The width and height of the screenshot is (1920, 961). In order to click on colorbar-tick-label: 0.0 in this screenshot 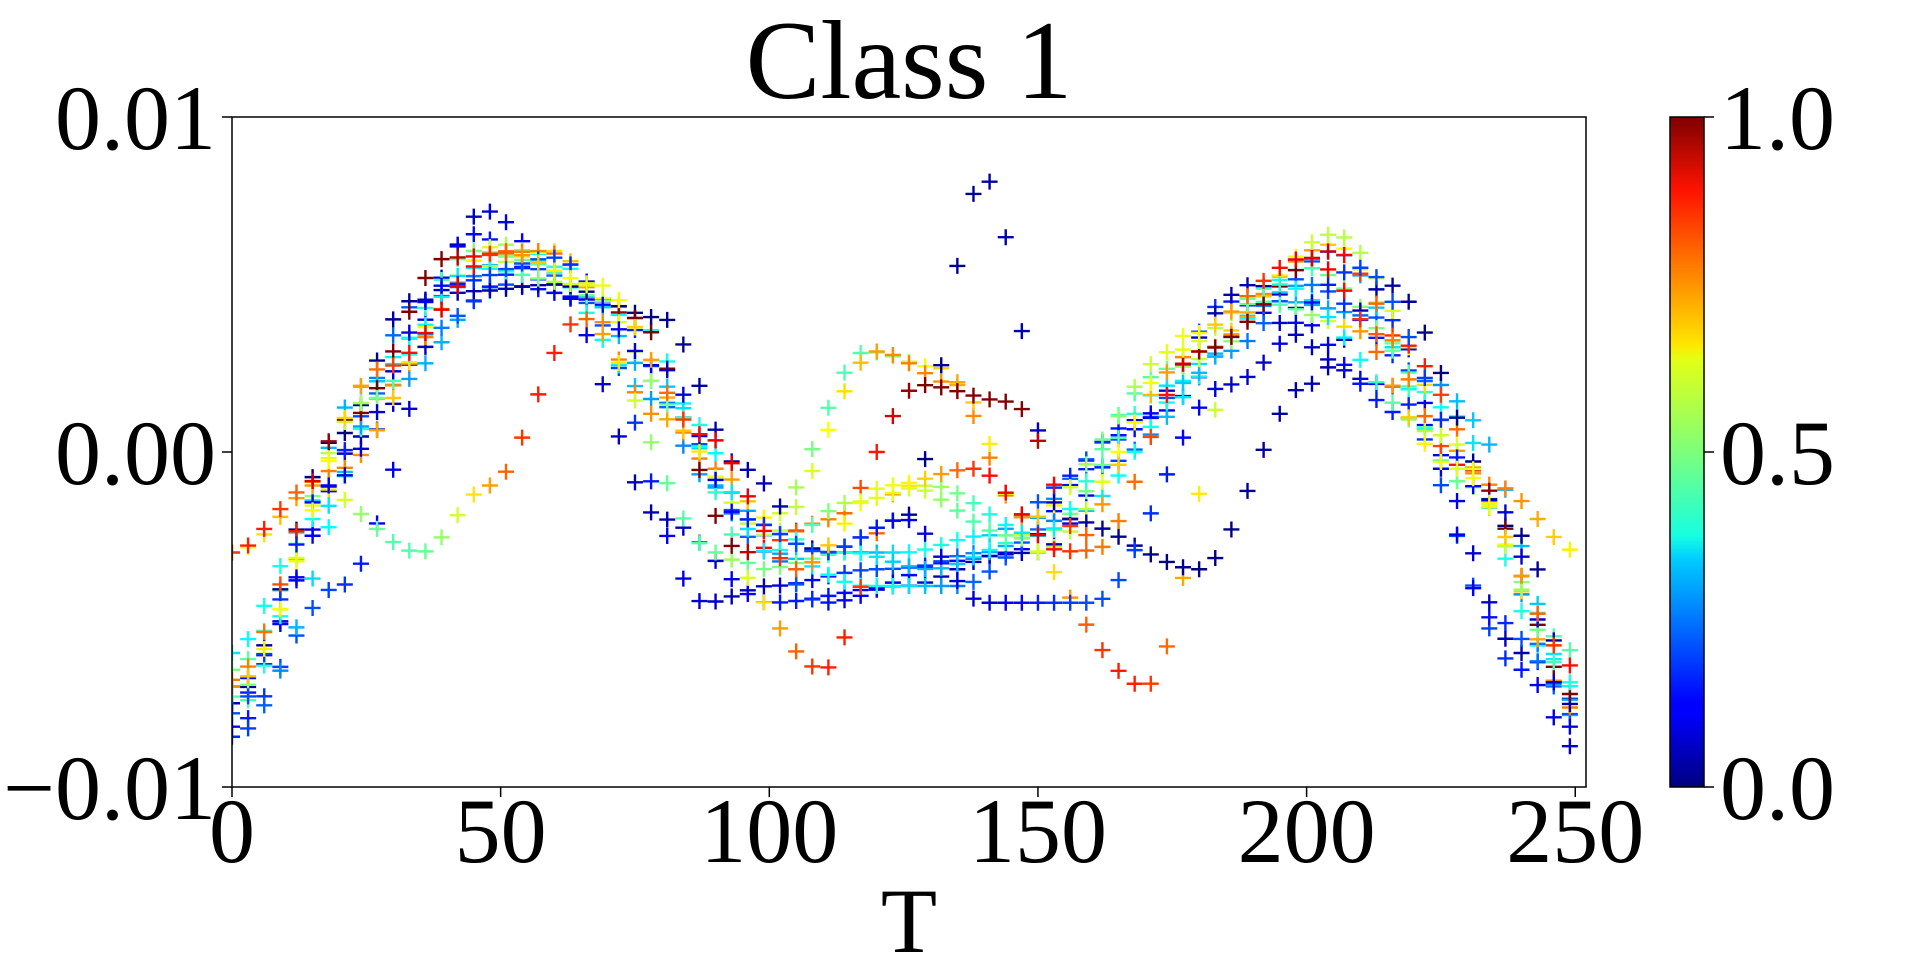, I will do `click(1777, 788)`.